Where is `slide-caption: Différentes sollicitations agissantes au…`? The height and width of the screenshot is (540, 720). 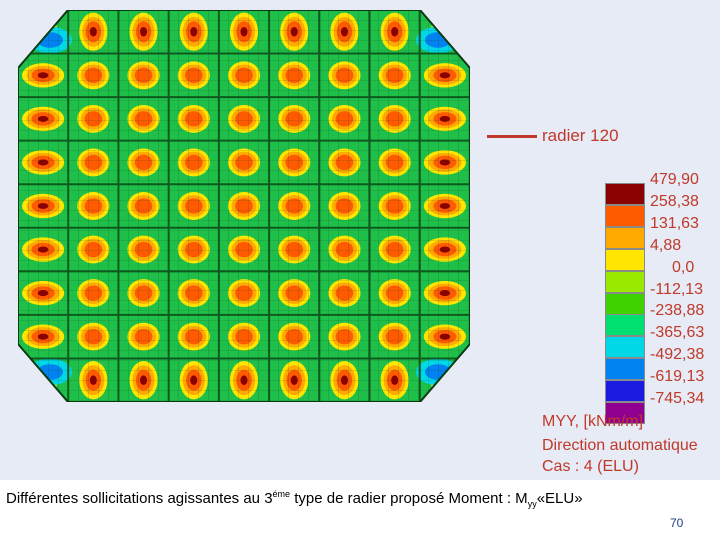
slide-caption: Différentes sollicitations agissantes au… is located at coordinates (294, 499).